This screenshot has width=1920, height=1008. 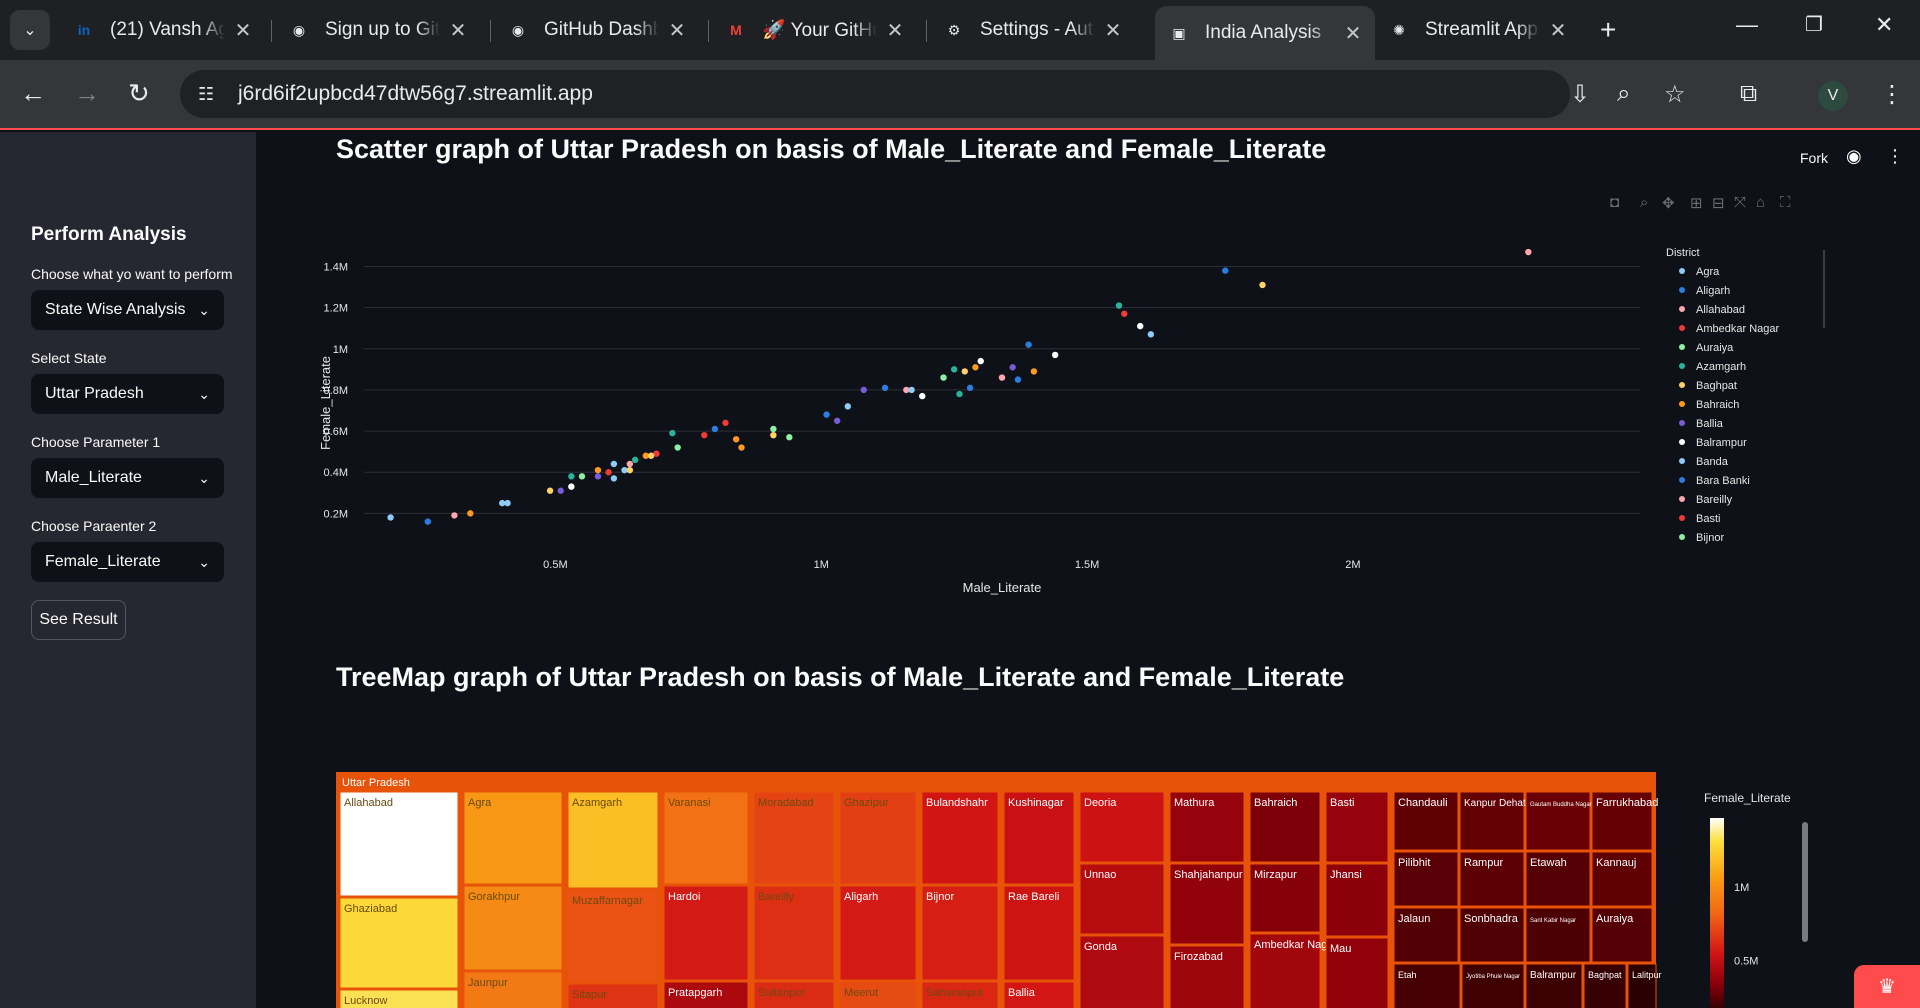 I want to click on pan-tool-icon: ✥, so click(x=1668, y=203).